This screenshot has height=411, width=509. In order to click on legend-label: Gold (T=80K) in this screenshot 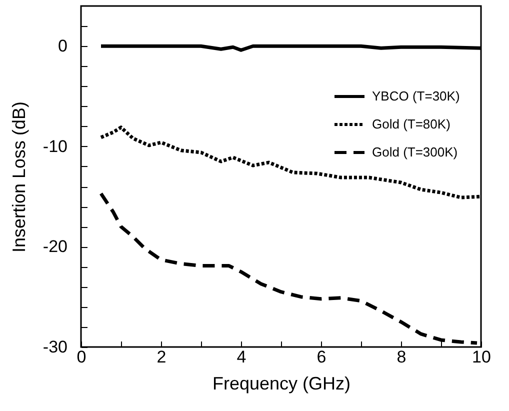, I will do `click(411, 124)`.